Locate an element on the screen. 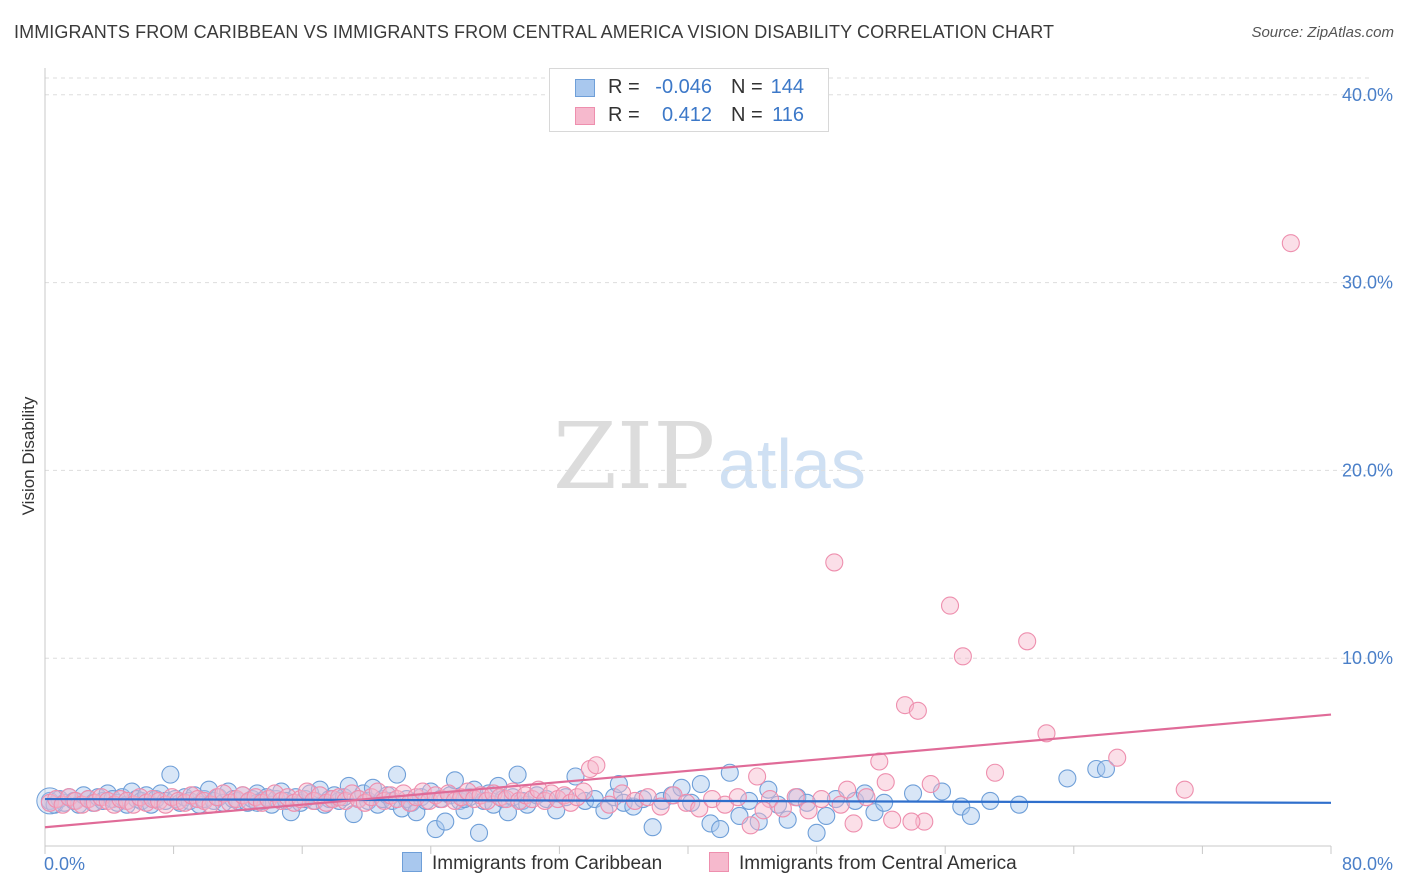 The height and width of the screenshot is (892, 1406). trend-lines is located at coordinates (688, 771).